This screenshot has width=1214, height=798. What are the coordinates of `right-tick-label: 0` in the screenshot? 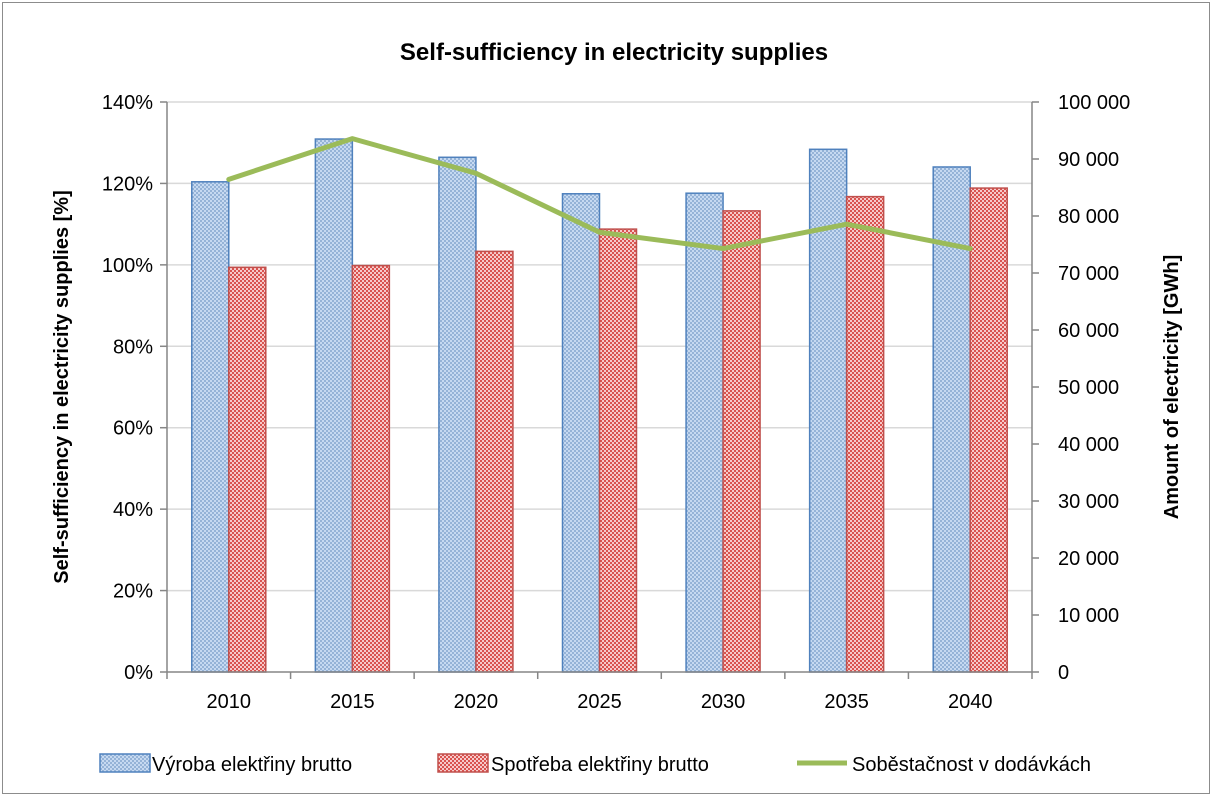 It's located at (1063, 673).